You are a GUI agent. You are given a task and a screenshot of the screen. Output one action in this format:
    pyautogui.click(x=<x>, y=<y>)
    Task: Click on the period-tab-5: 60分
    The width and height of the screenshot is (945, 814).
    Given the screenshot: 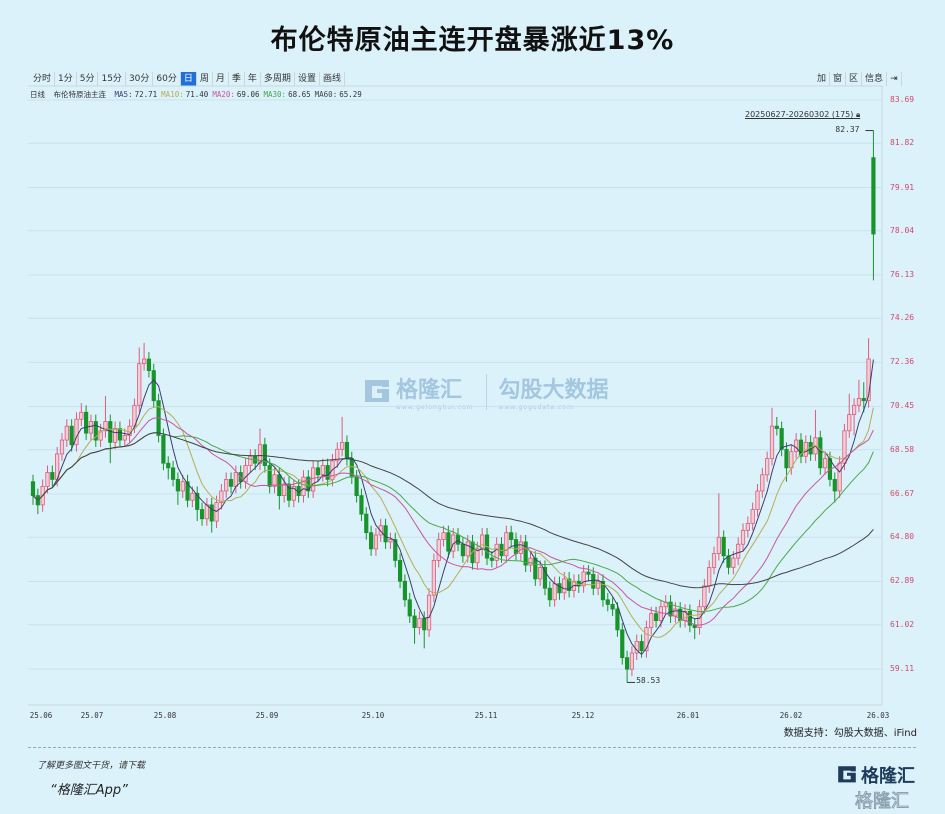 What is the action you would take?
    pyautogui.click(x=167, y=79)
    